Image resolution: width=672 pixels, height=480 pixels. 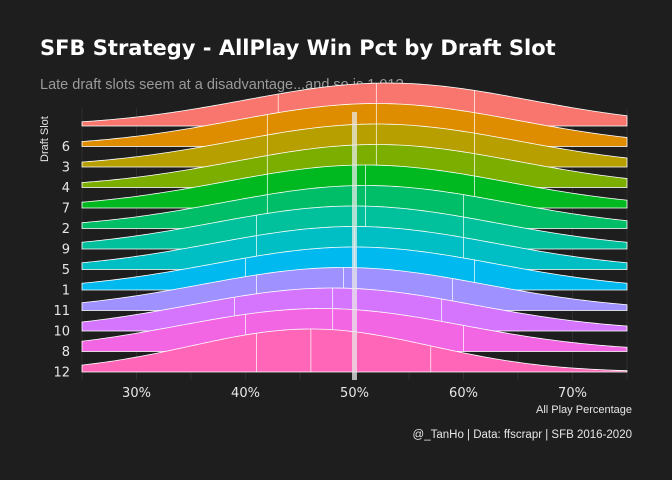 What do you see at coordinates (463, 393) in the screenshot?
I see `x-tick-label: 60%` at bounding box center [463, 393].